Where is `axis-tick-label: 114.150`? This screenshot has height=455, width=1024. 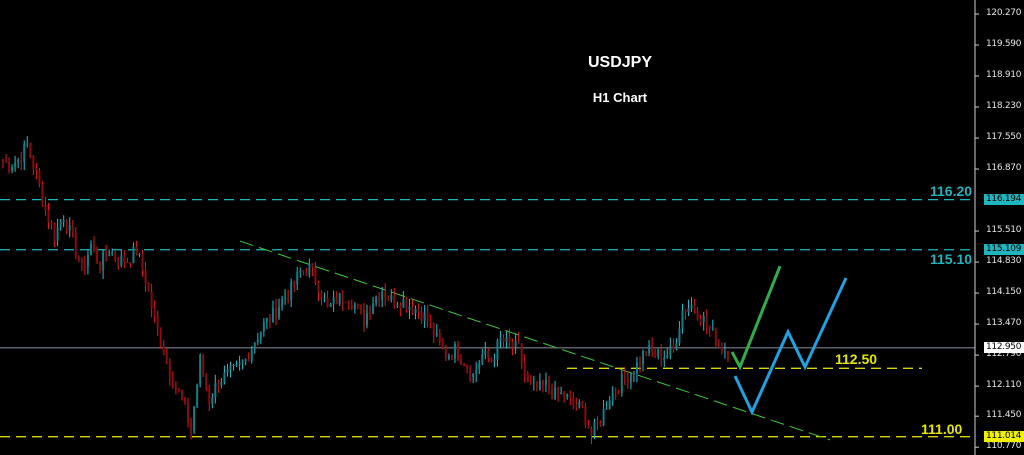
axis-tick-label: 114.150 is located at coordinates (1004, 292).